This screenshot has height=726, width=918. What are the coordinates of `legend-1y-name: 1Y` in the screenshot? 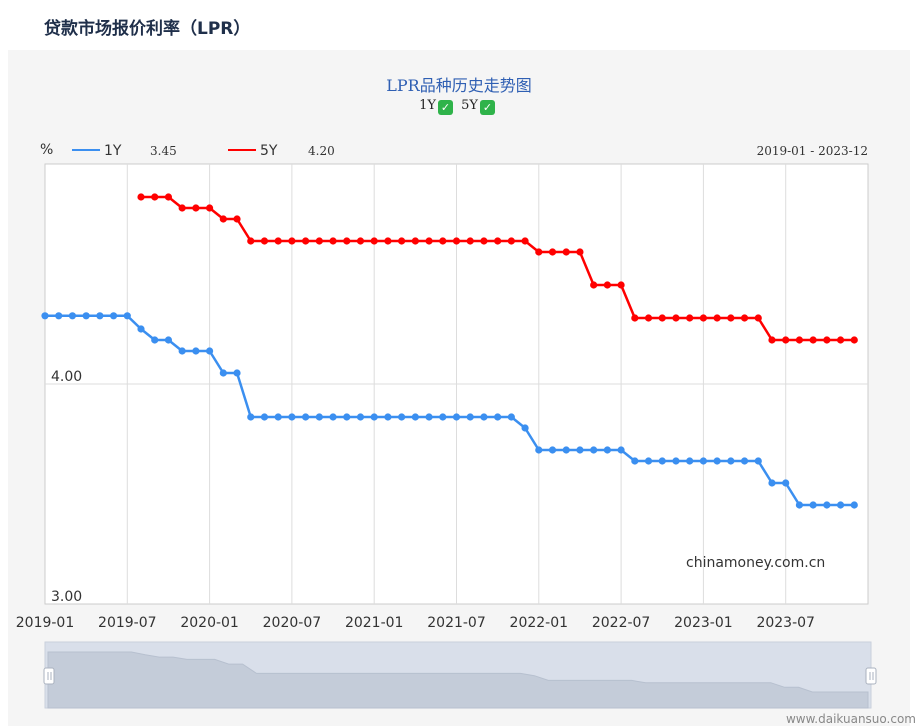 It's located at (113, 151).